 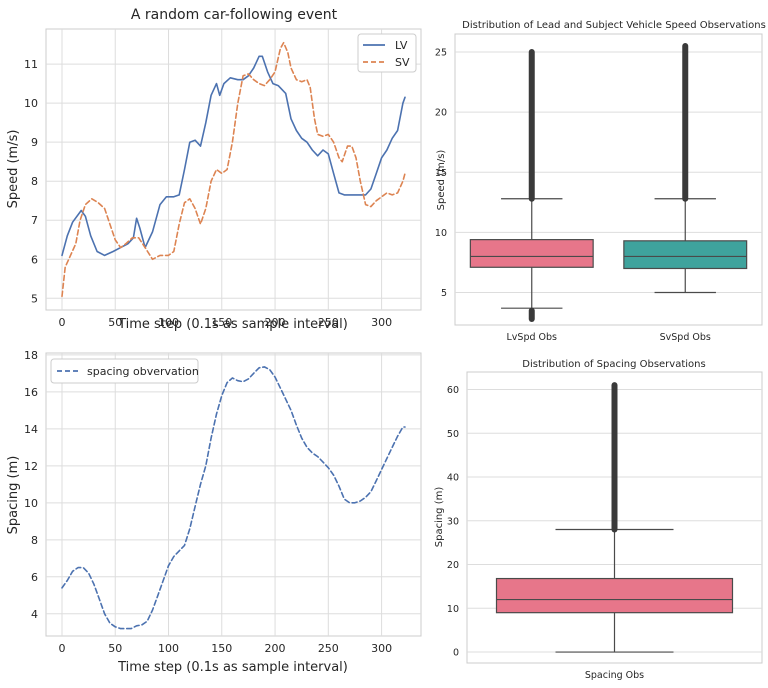 I want to click on y-tick-label: 25, so click(x=441, y=53).